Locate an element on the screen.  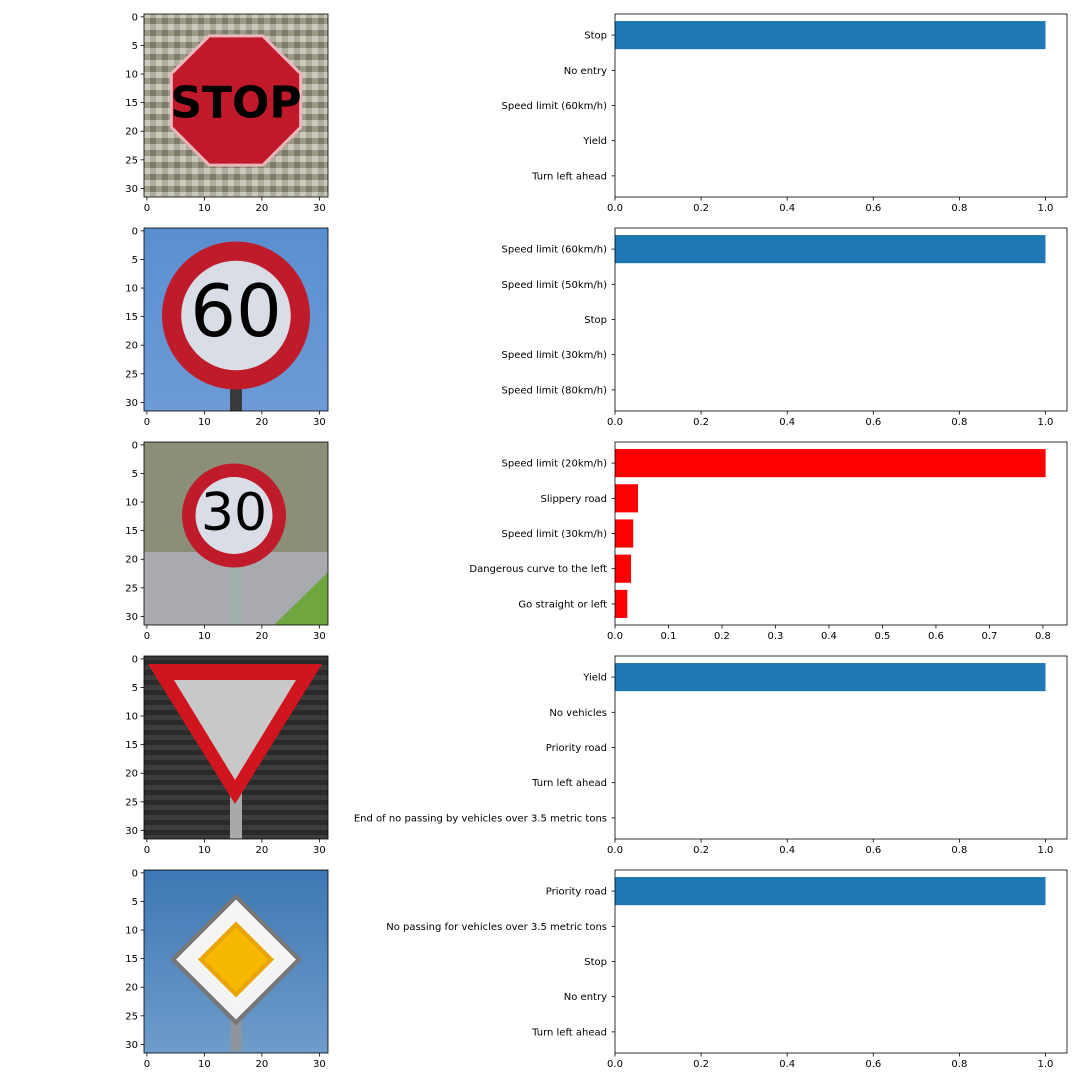
image-axes: 0 10 20 30 0 5 10 15 20 25 30 is located at coordinates (227, 755).